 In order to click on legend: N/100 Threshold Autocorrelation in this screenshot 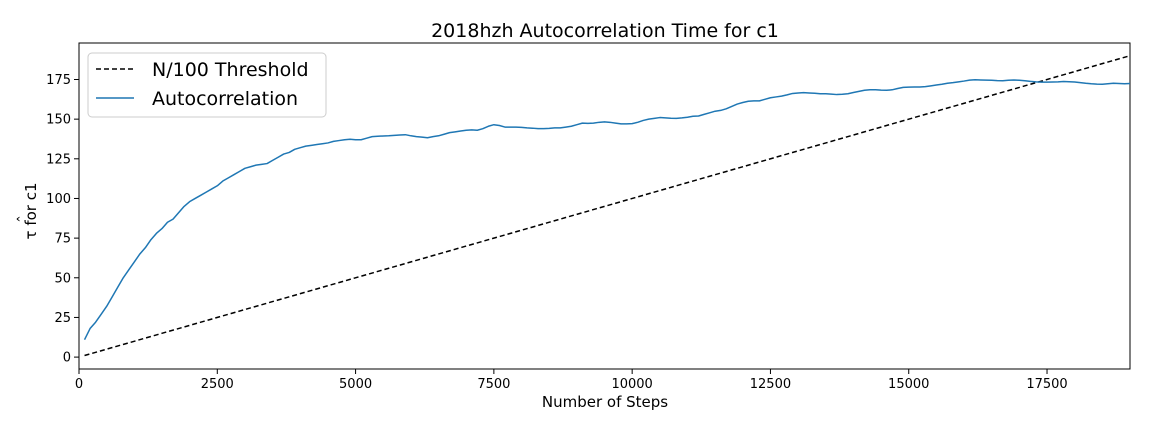, I will do `click(207, 85)`.